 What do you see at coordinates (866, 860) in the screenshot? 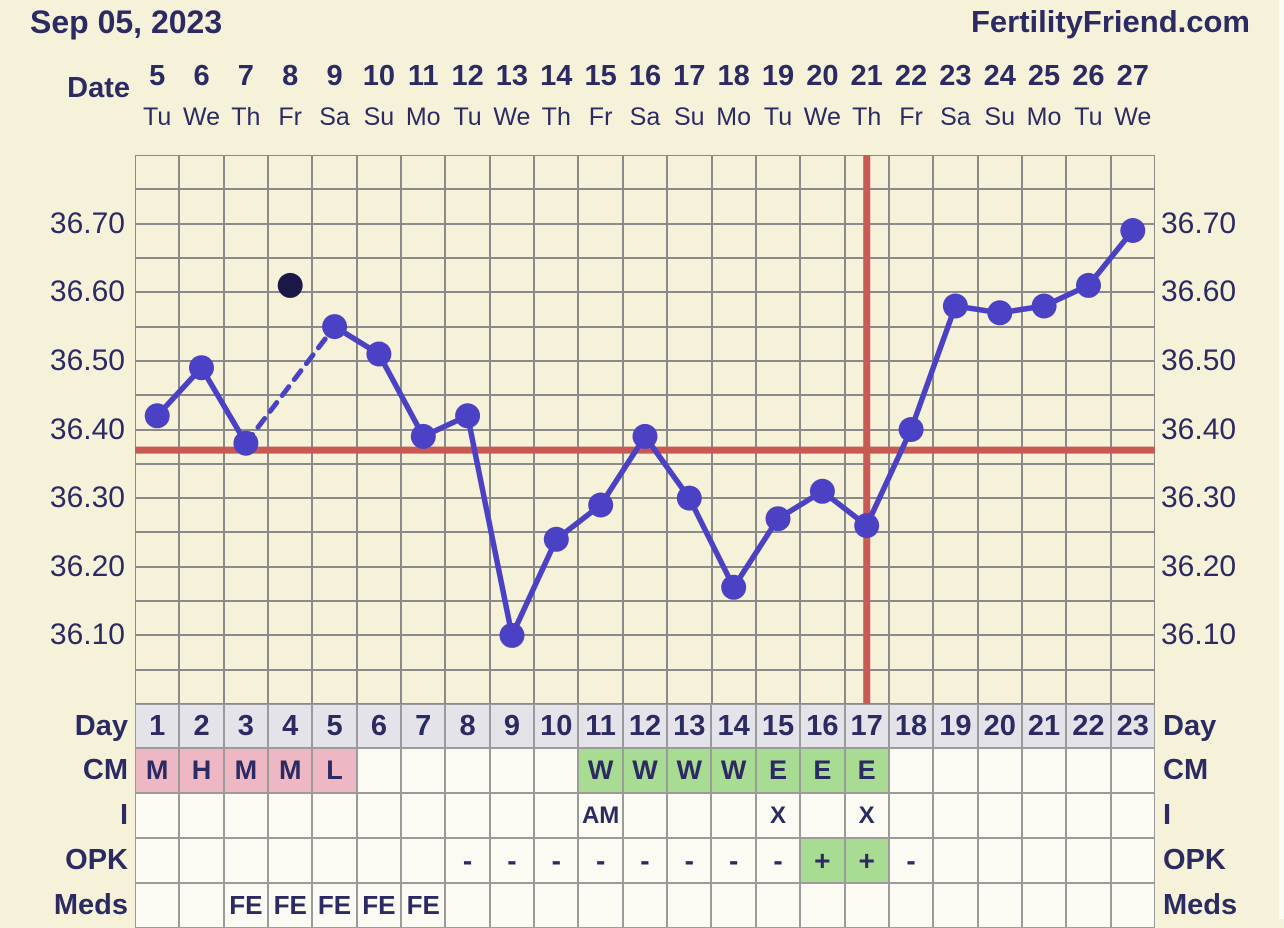
I see `opk-cell-day-17: +` at bounding box center [866, 860].